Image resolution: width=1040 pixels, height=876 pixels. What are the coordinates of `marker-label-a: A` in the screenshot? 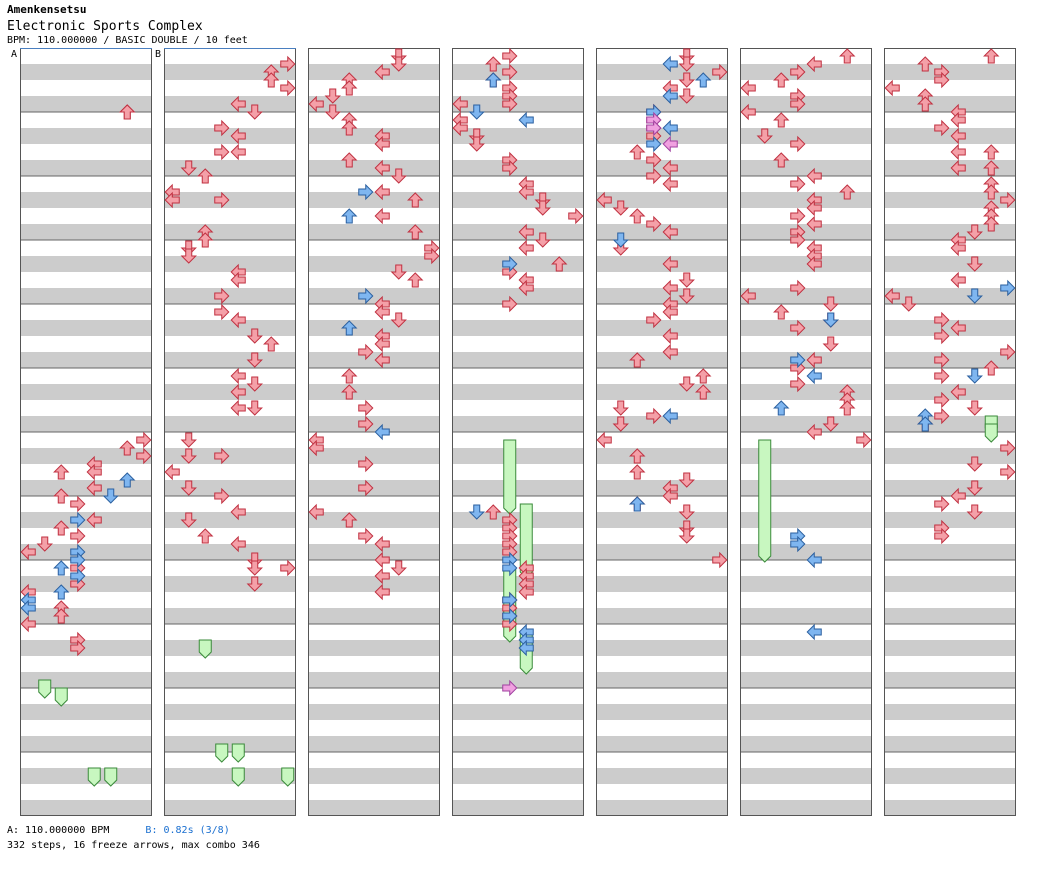 It's located at (14, 54).